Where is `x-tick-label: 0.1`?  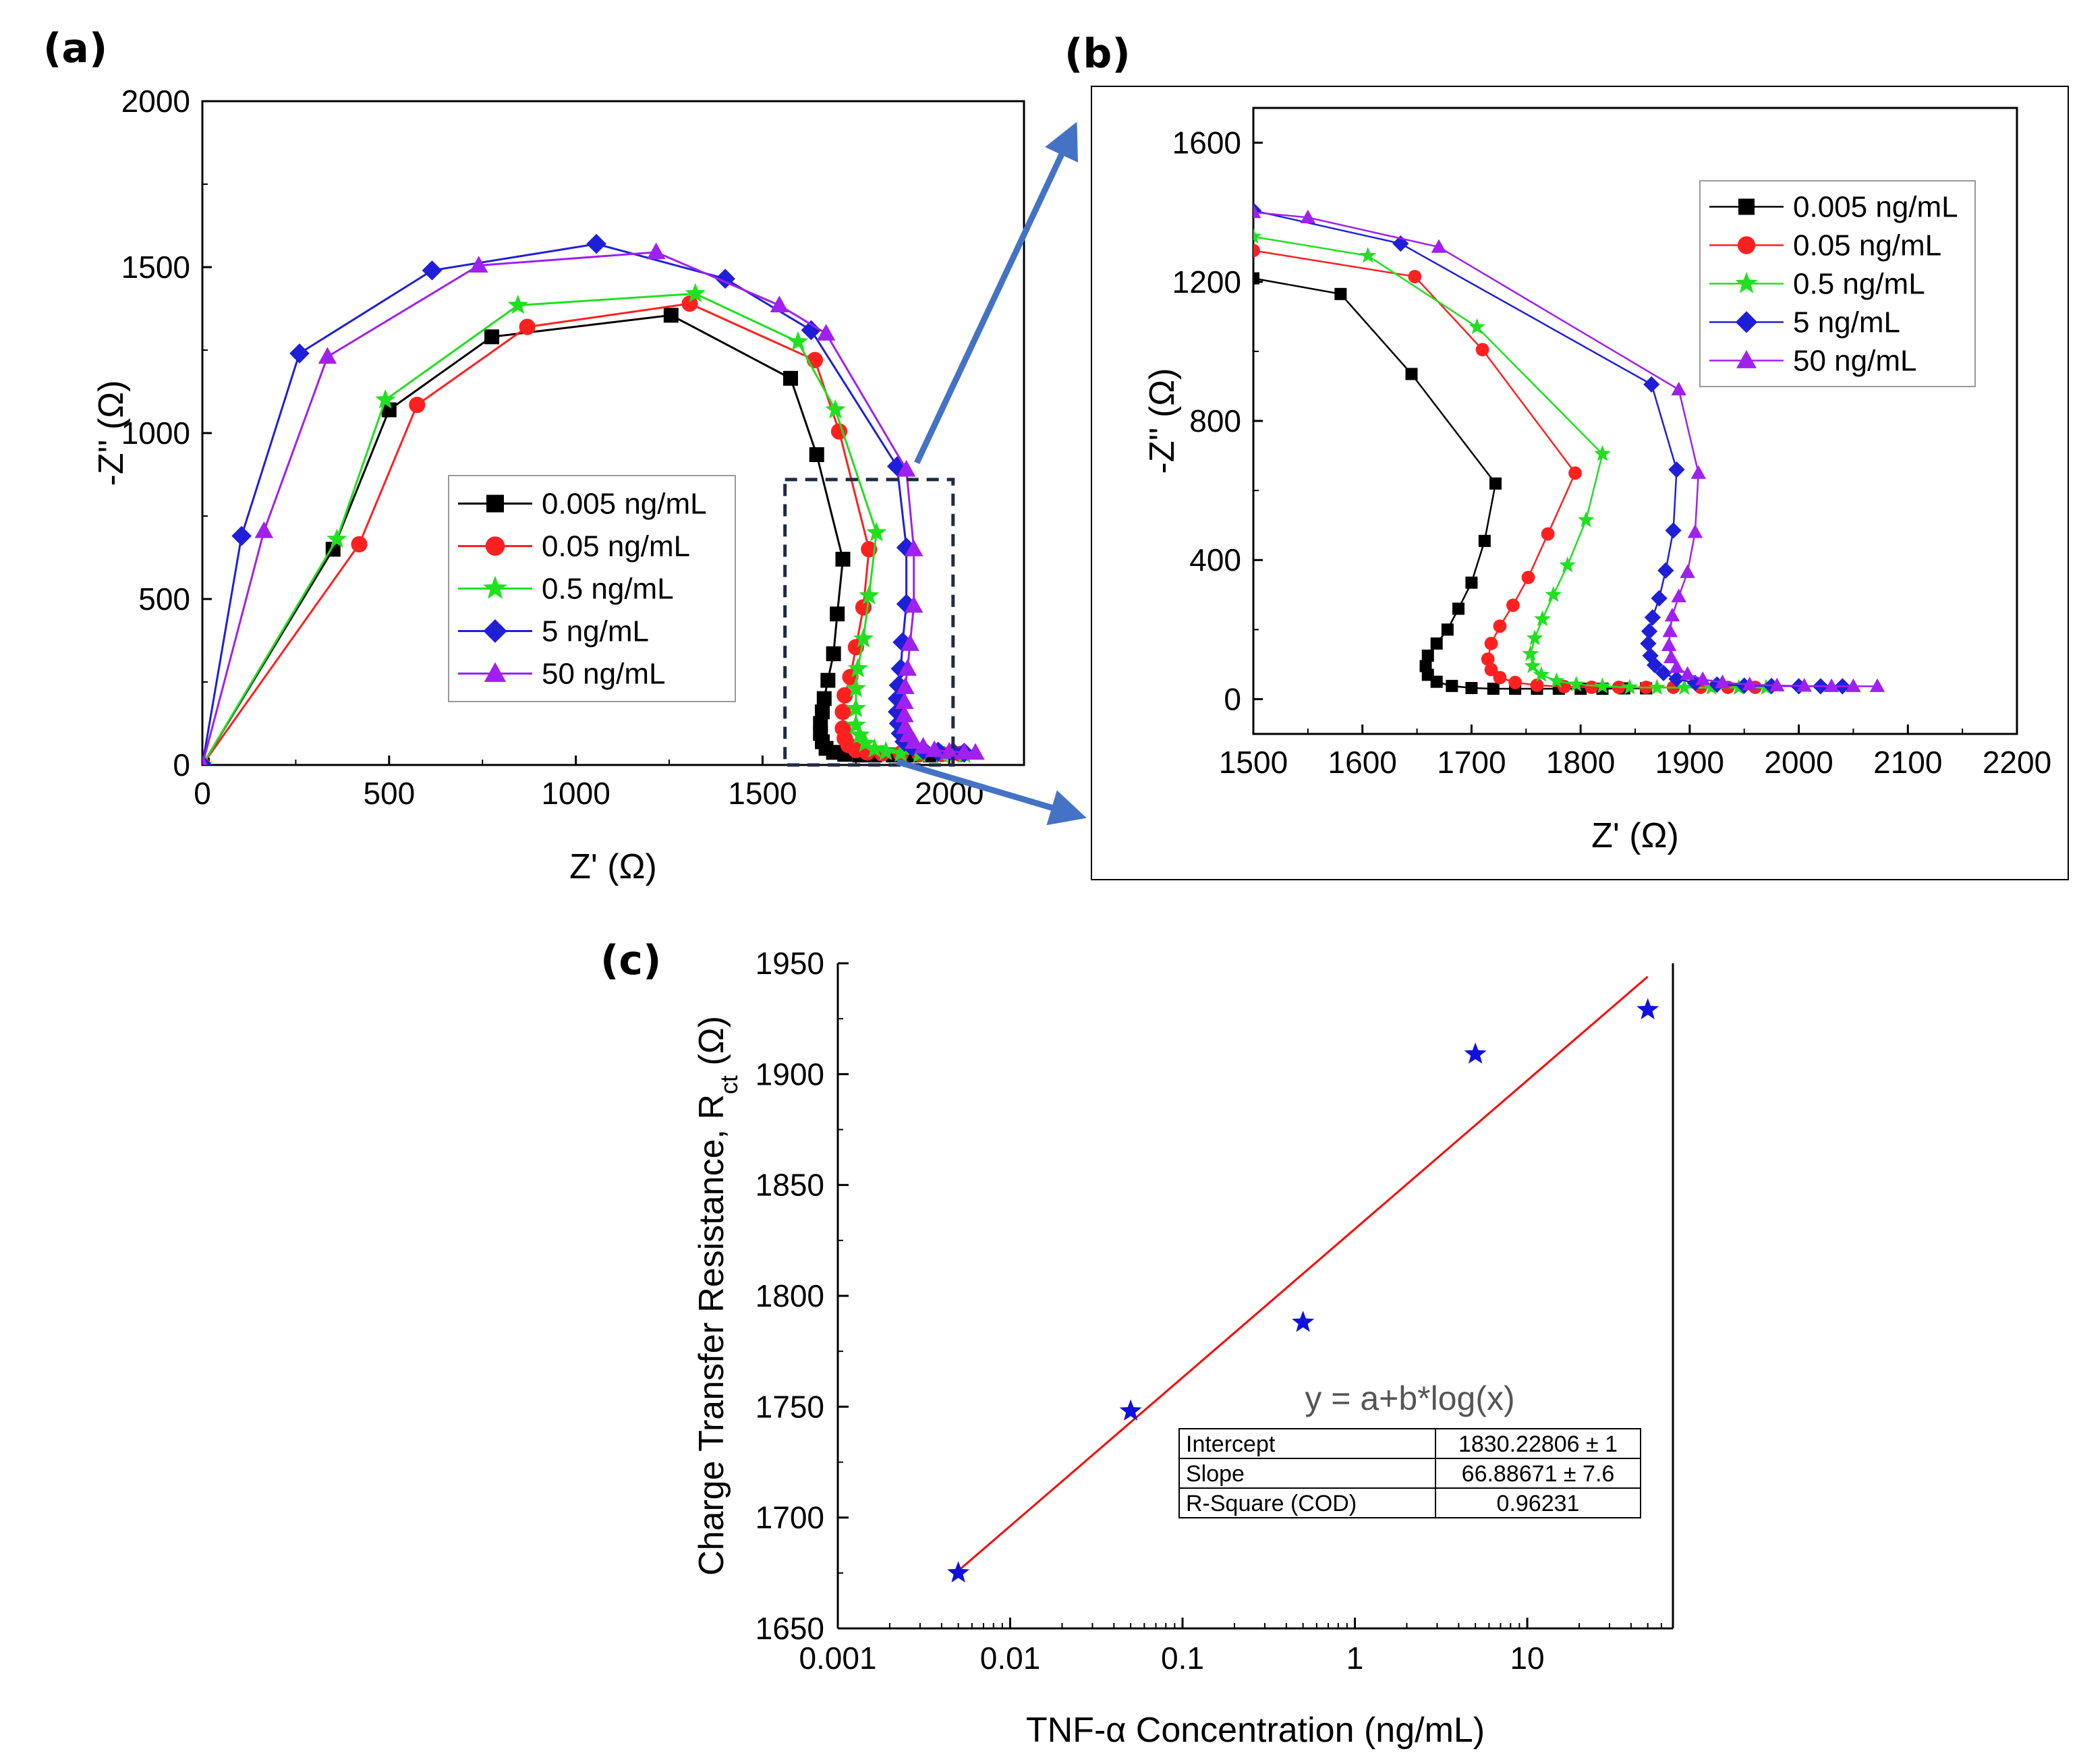
x-tick-label: 0.1 is located at coordinates (1183, 1658).